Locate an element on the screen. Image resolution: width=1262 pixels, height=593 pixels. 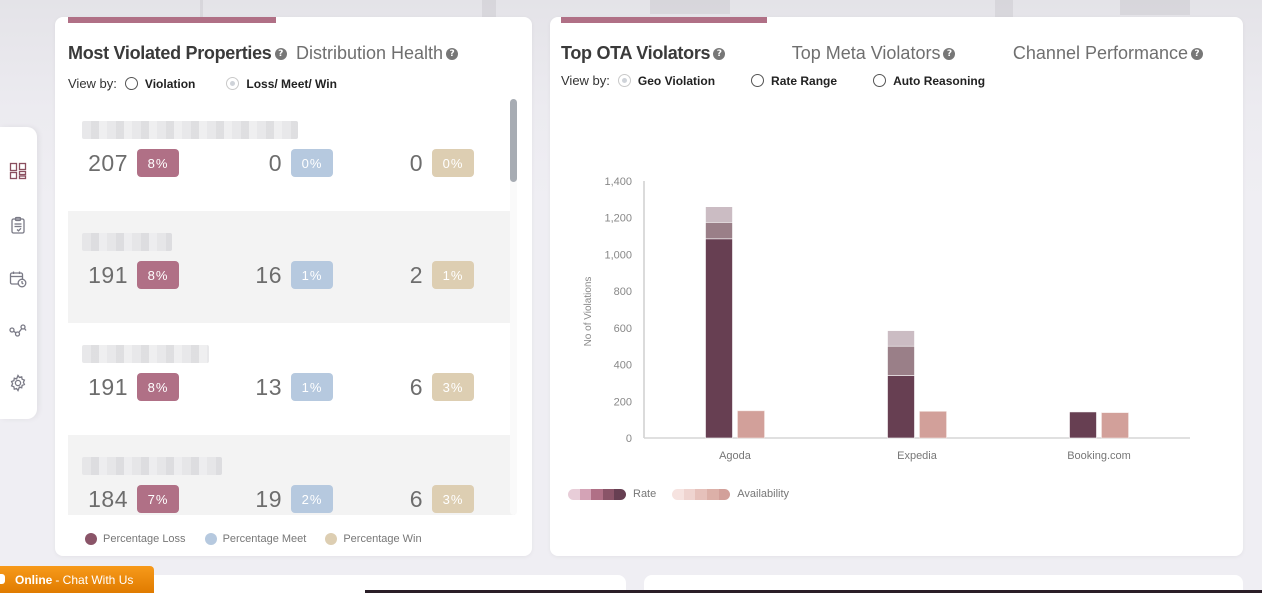
y-tick-label: 1,400 is located at coordinates (618, 182).